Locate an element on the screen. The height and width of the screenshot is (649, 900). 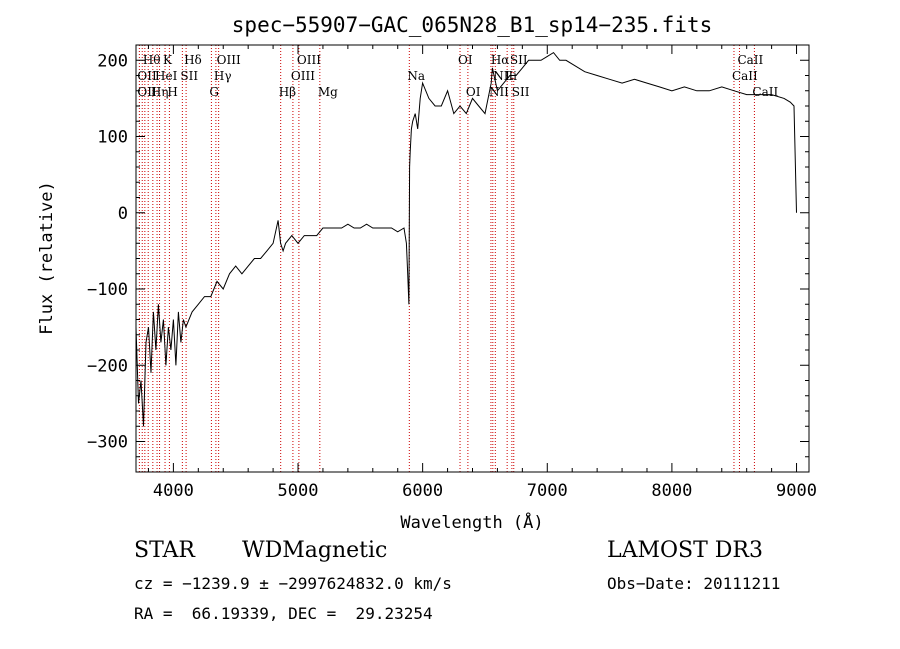
line-label-0: OII is located at coordinates (147, 76).